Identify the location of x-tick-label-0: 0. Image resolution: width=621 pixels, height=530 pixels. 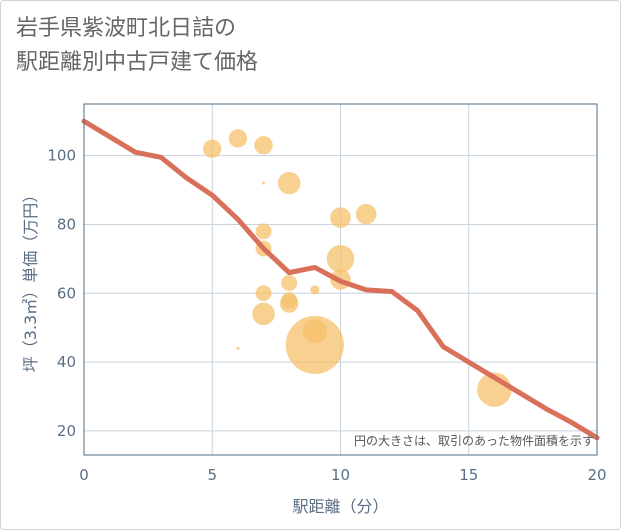
(84, 475).